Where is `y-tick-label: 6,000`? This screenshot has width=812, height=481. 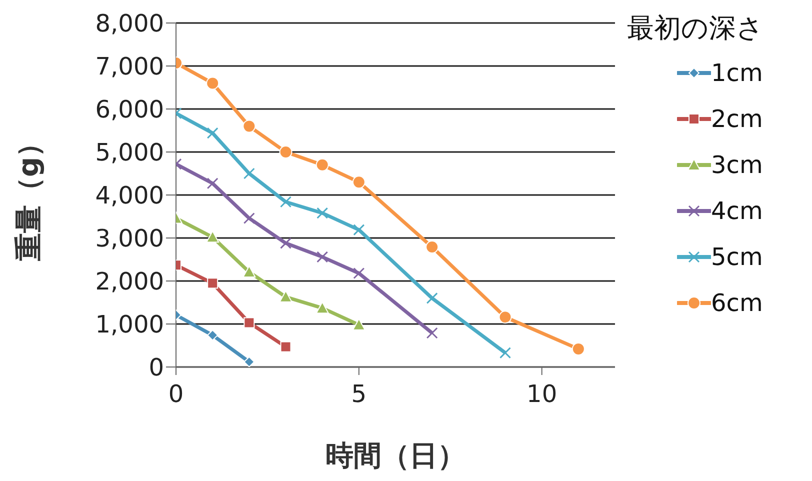 y-tick-label: 6,000 is located at coordinates (129, 110).